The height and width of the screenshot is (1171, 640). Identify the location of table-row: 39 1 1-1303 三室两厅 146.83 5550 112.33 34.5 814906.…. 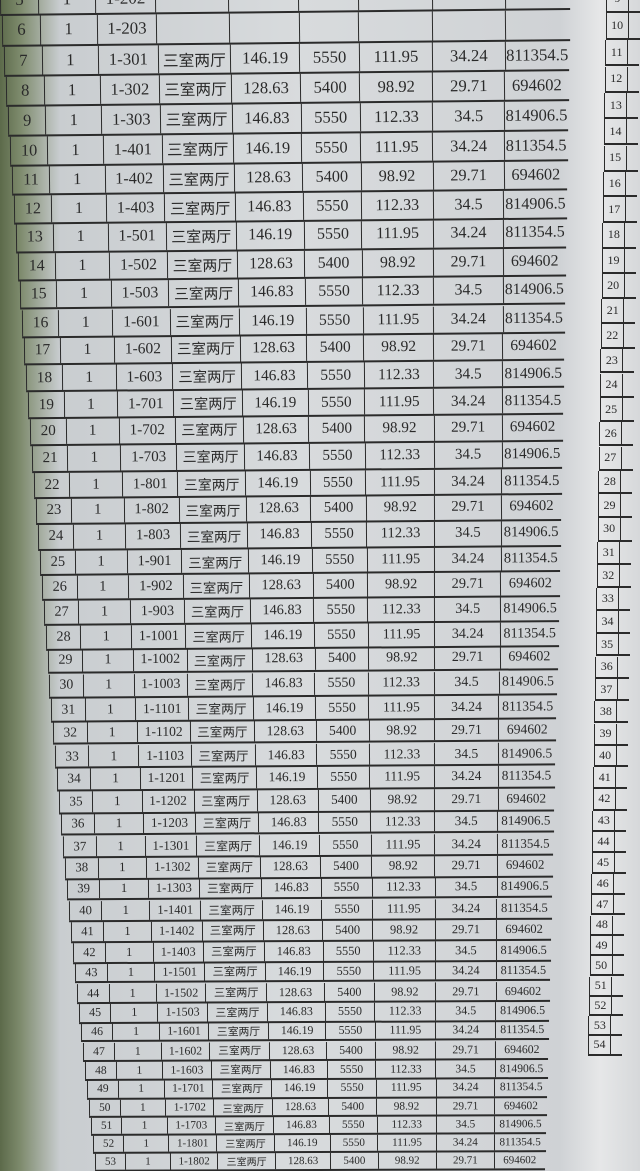
(310, 888).